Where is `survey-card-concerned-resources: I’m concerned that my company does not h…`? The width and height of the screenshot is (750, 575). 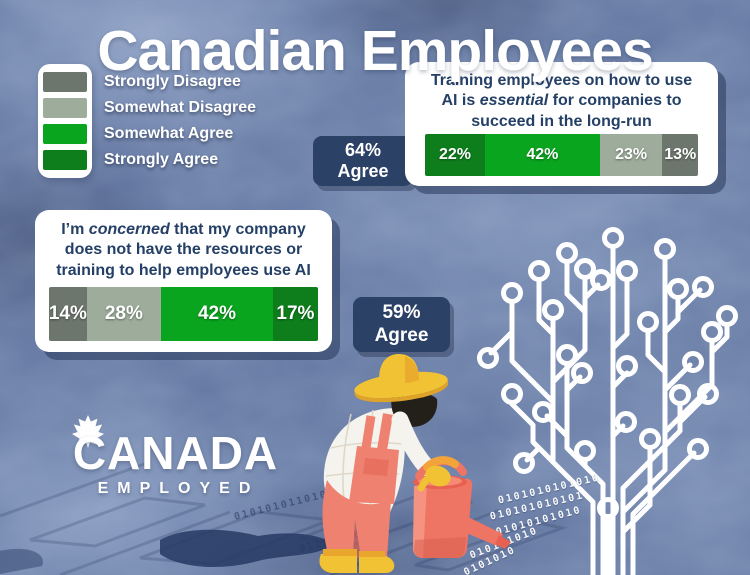
survey-card-concerned-resources: I’m concerned that my company does not h… is located at coordinates (183, 281).